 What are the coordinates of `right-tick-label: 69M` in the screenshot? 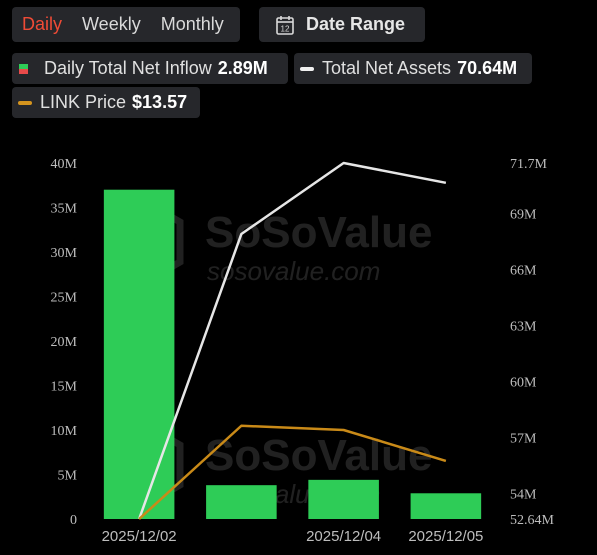 It's located at (523, 214).